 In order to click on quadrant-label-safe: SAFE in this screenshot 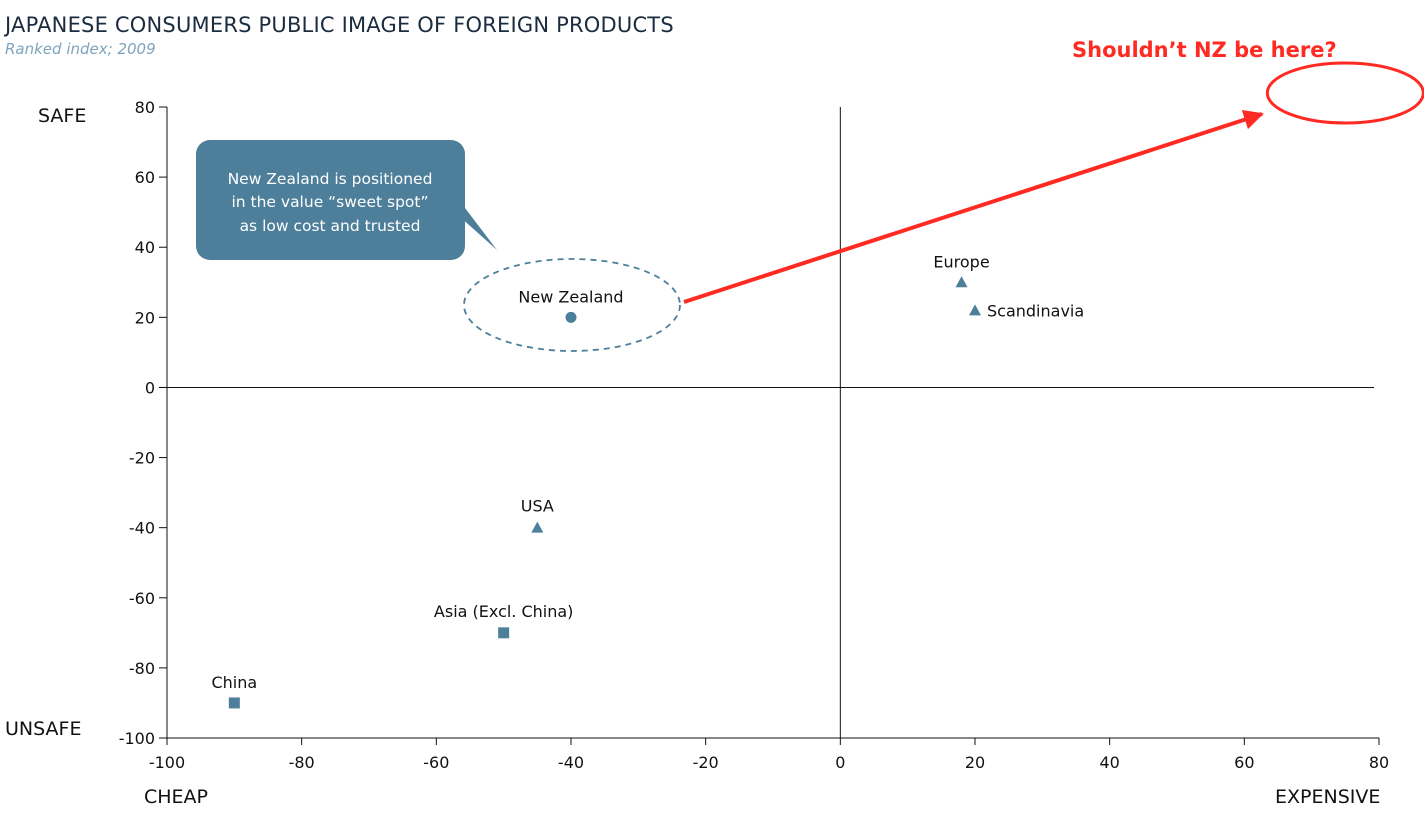, I will do `click(62, 116)`.